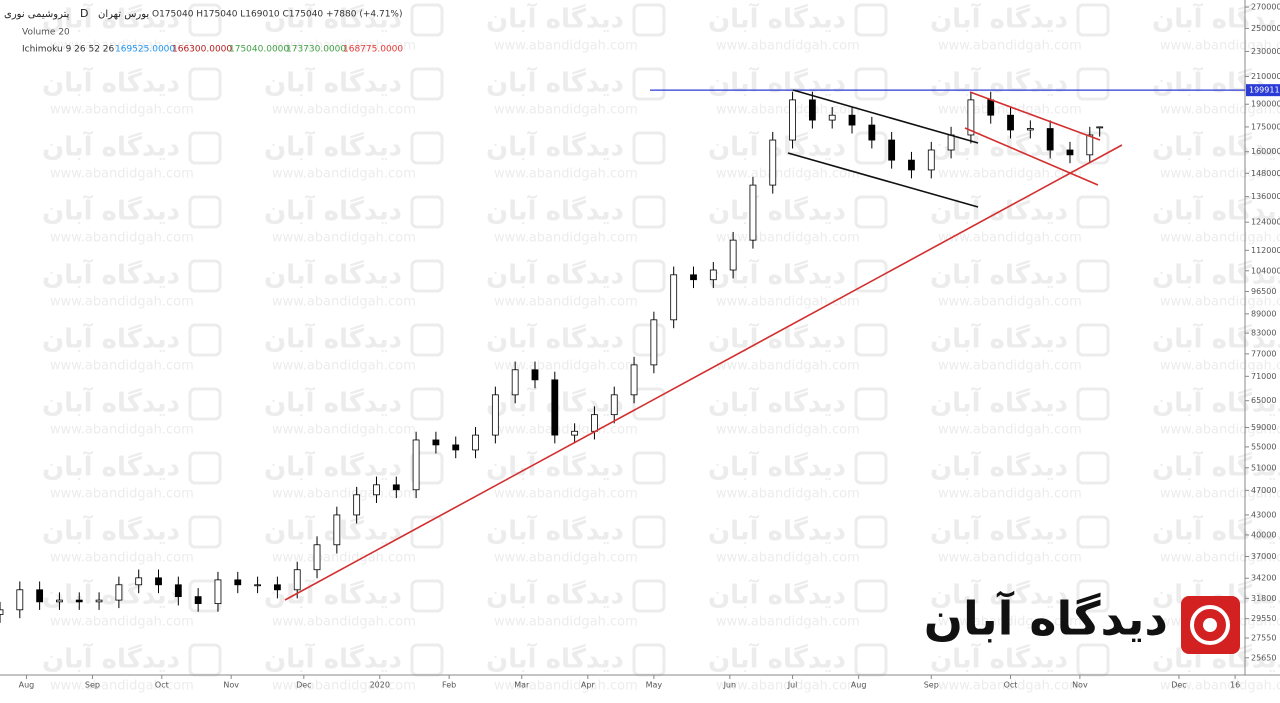  Describe the element at coordinates (1265, 196) in the screenshot. I see `y-tick-label: 136000` at that location.